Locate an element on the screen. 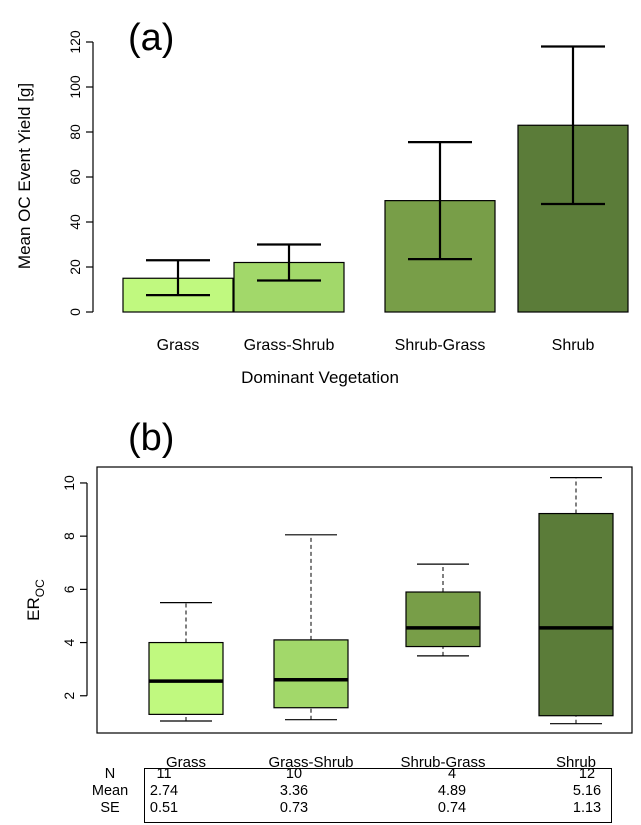 This screenshot has width=641, height=825. stats-cell: 5.16 is located at coordinates (587, 791).